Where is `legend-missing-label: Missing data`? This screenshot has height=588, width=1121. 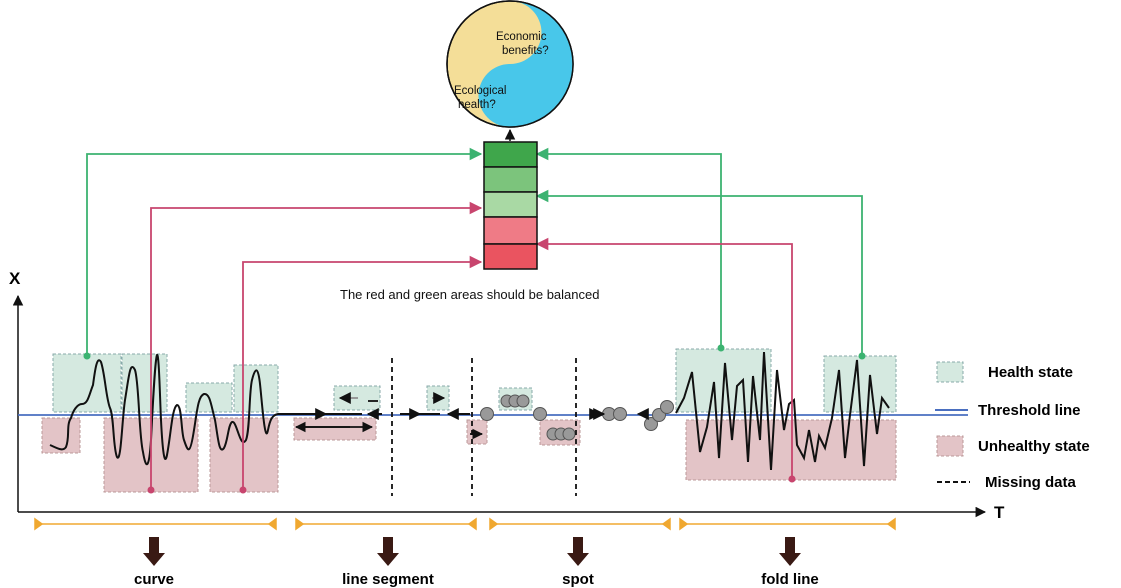 legend-missing-label: Missing data is located at coordinates (1031, 482).